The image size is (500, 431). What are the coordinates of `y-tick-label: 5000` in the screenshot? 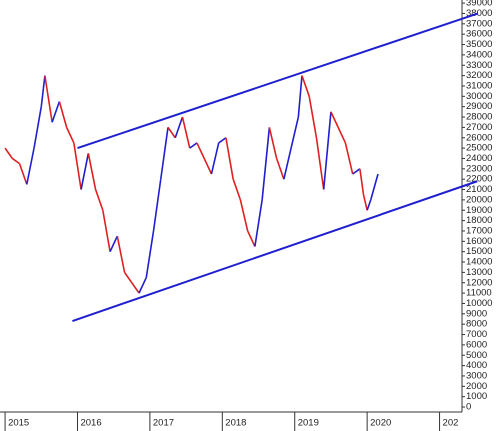 It's located at (476, 355).